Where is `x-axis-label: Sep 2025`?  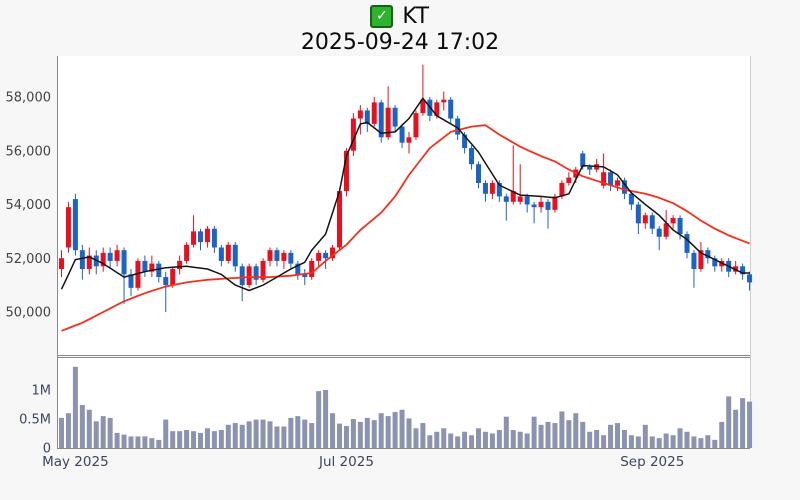 x-axis-label: Sep 2025 is located at coordinates (652, 462).